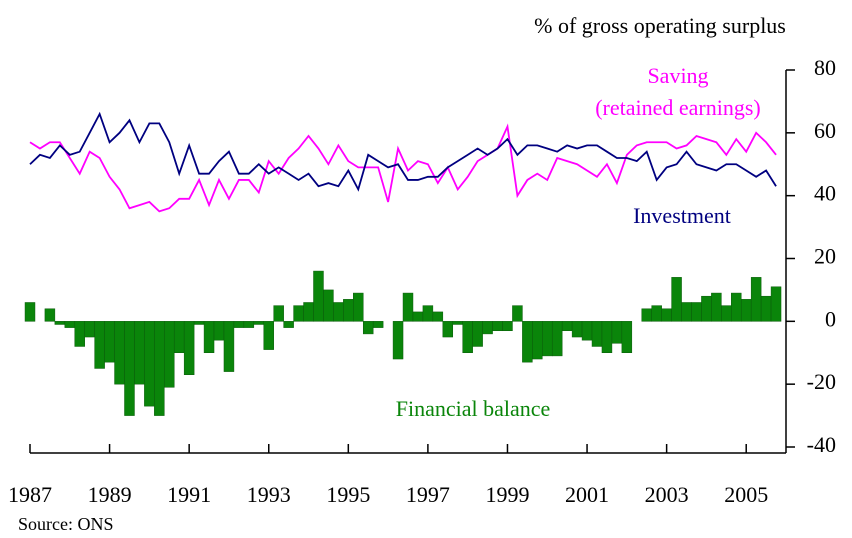 This screenshot has width=852, height=538. What do you see at coordinates (825, 130) in the screenshot?
I see `y-tick-label: 60` at bounding box center [825, 130].